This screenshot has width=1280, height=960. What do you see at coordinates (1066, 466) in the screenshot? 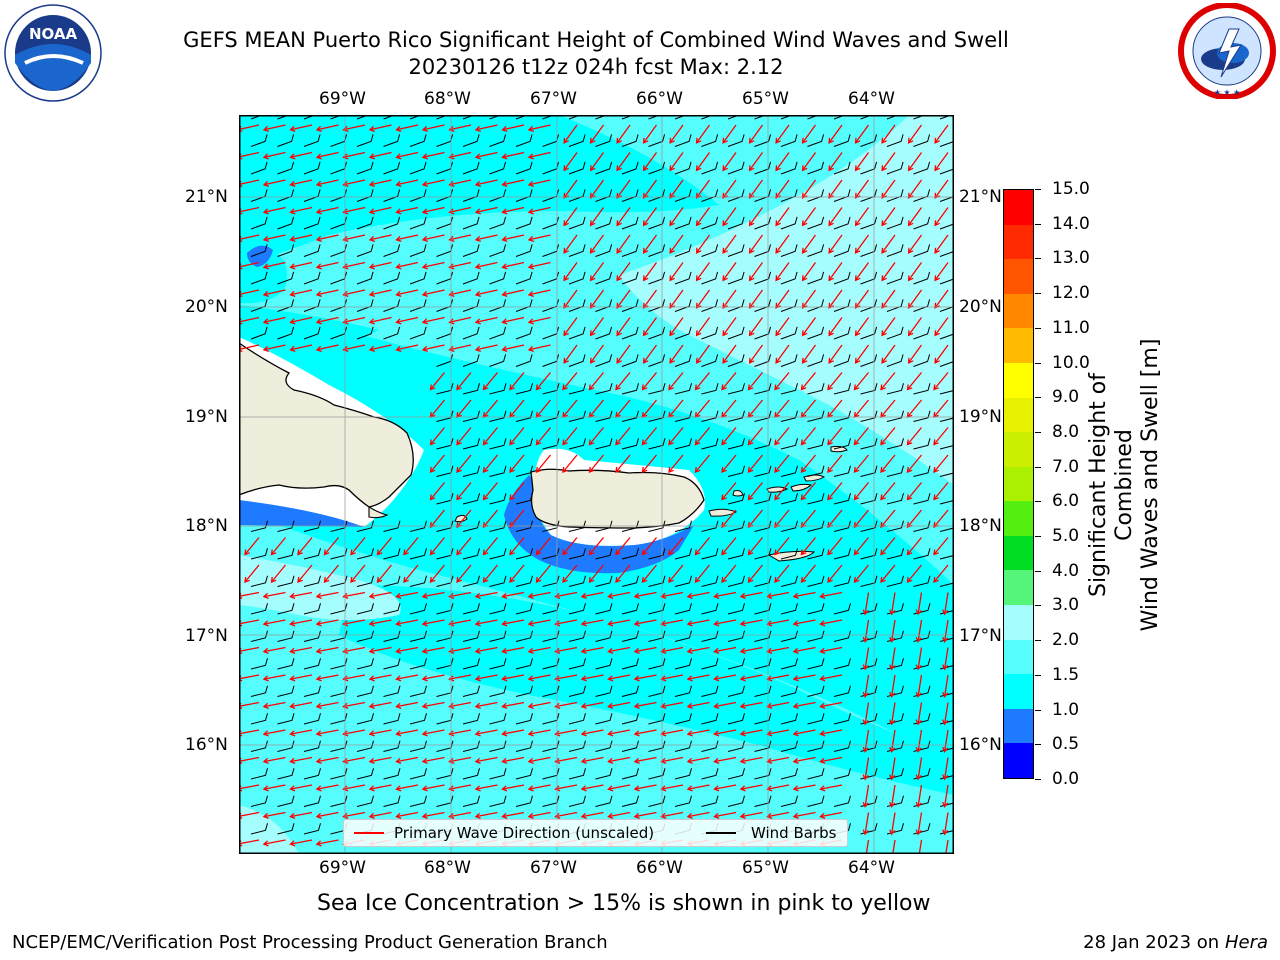
I see `colorbar-tick-label: 7.0` at bounding box center [1066, 466].